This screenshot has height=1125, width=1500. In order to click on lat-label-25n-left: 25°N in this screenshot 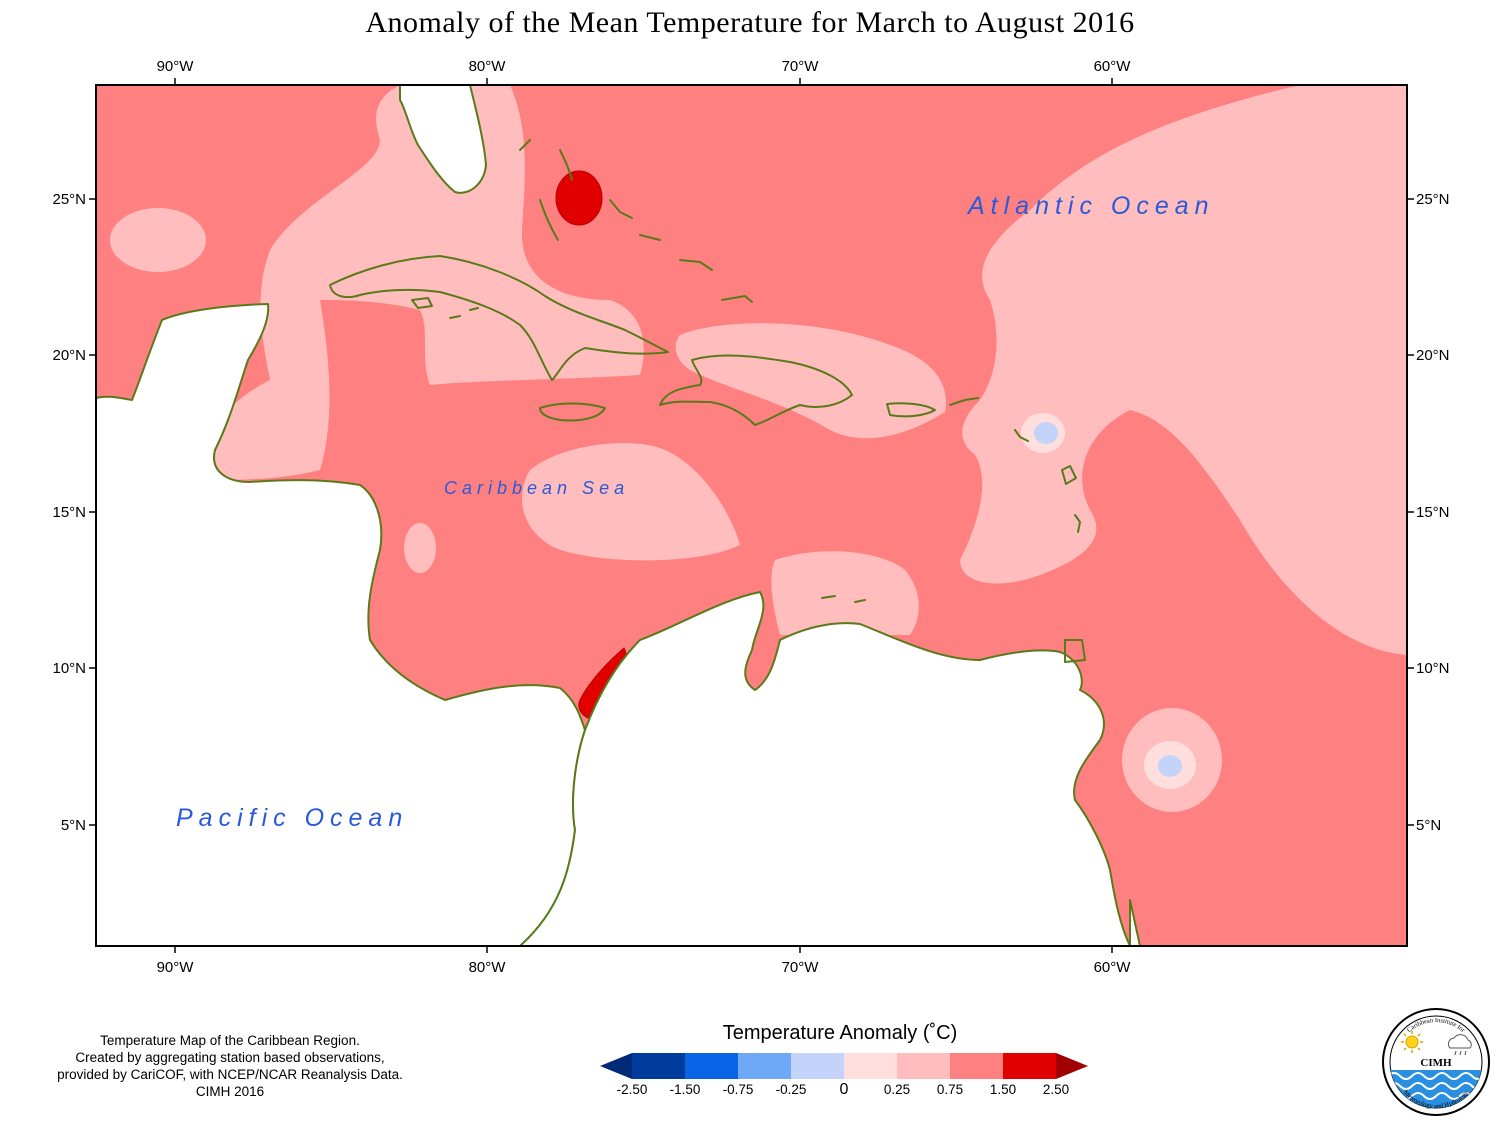, I will do `click(69, 199)`.